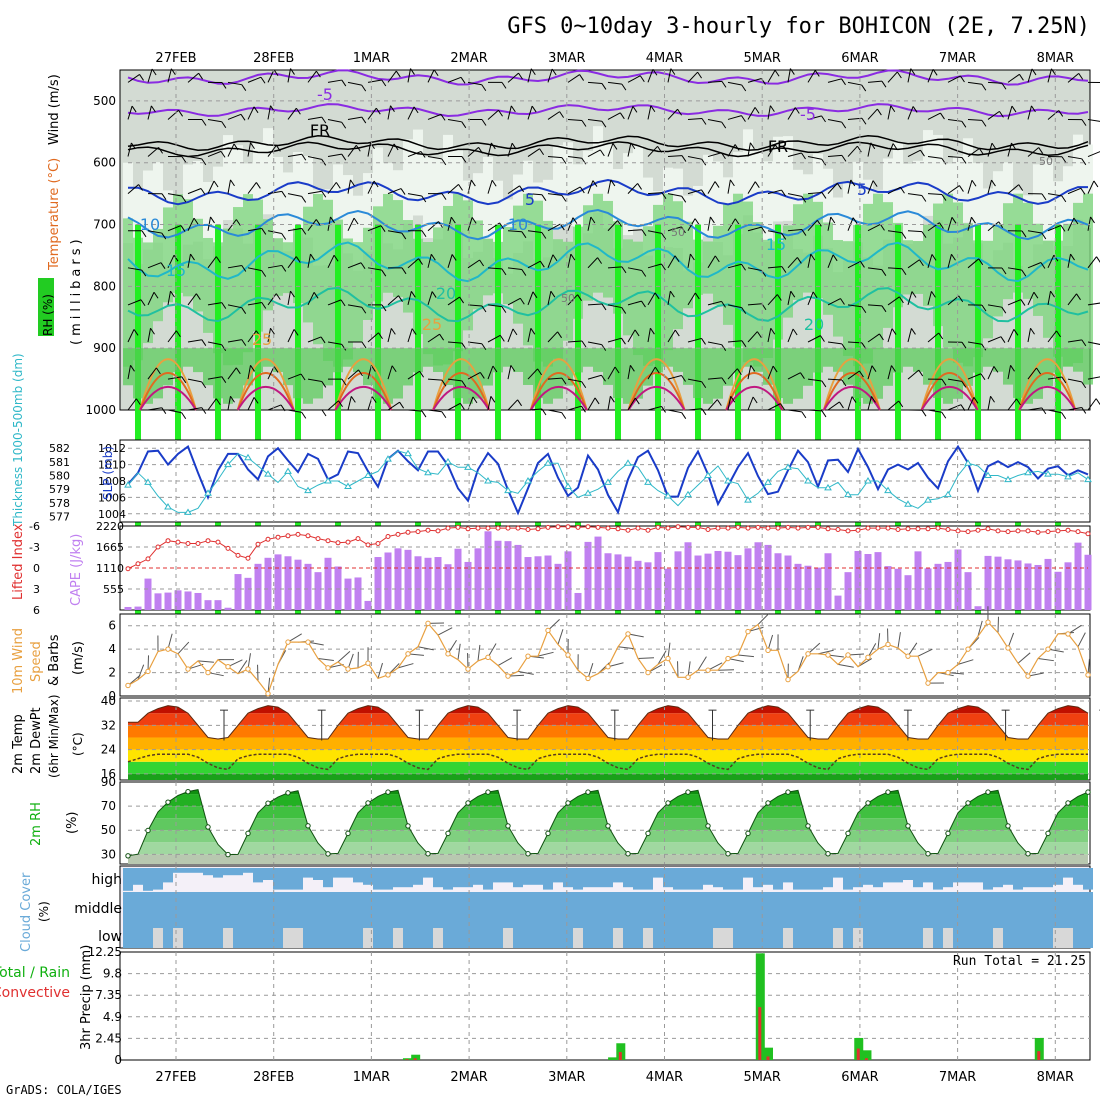  What do you see at coordinates (108, 725) in the screenshot?
I see `tick-label: 32` at bounding box center [108, 725].